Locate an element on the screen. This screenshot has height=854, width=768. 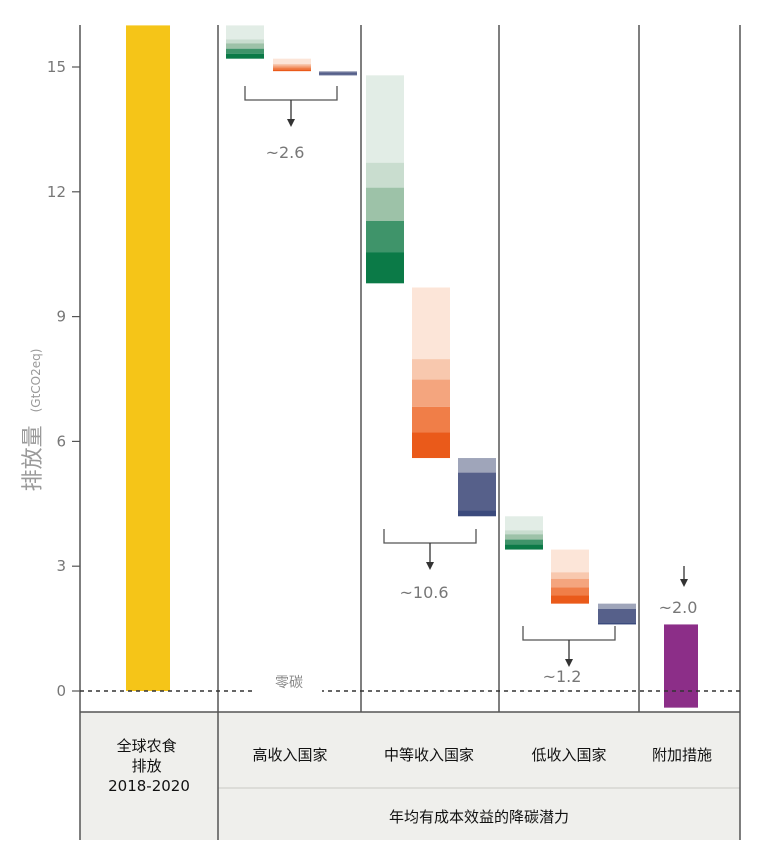
y-axis-label-unit: (GtCO2eq) is located at coordinates (36, 381).